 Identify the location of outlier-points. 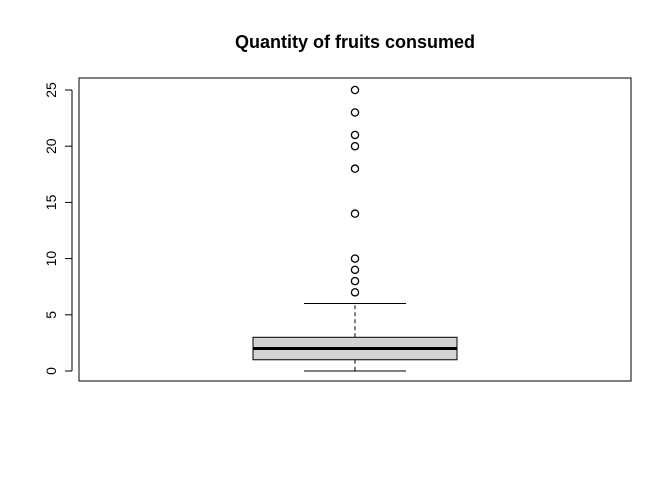
(355, 191).